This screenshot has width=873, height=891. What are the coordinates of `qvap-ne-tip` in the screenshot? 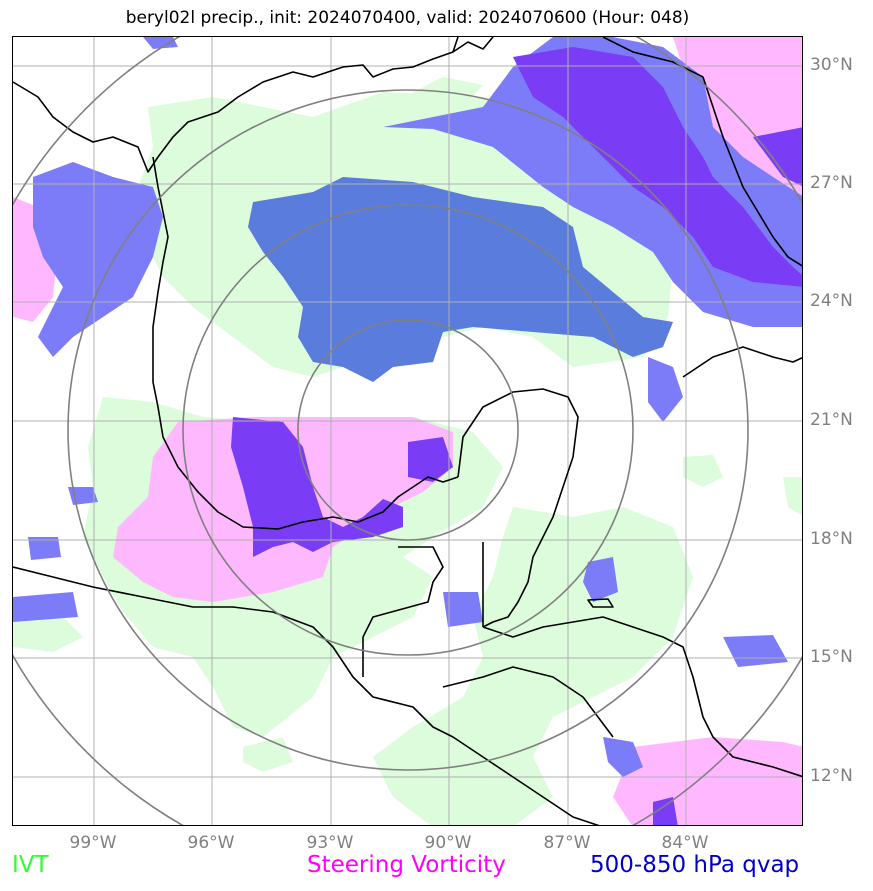 It's located at (777, 157).